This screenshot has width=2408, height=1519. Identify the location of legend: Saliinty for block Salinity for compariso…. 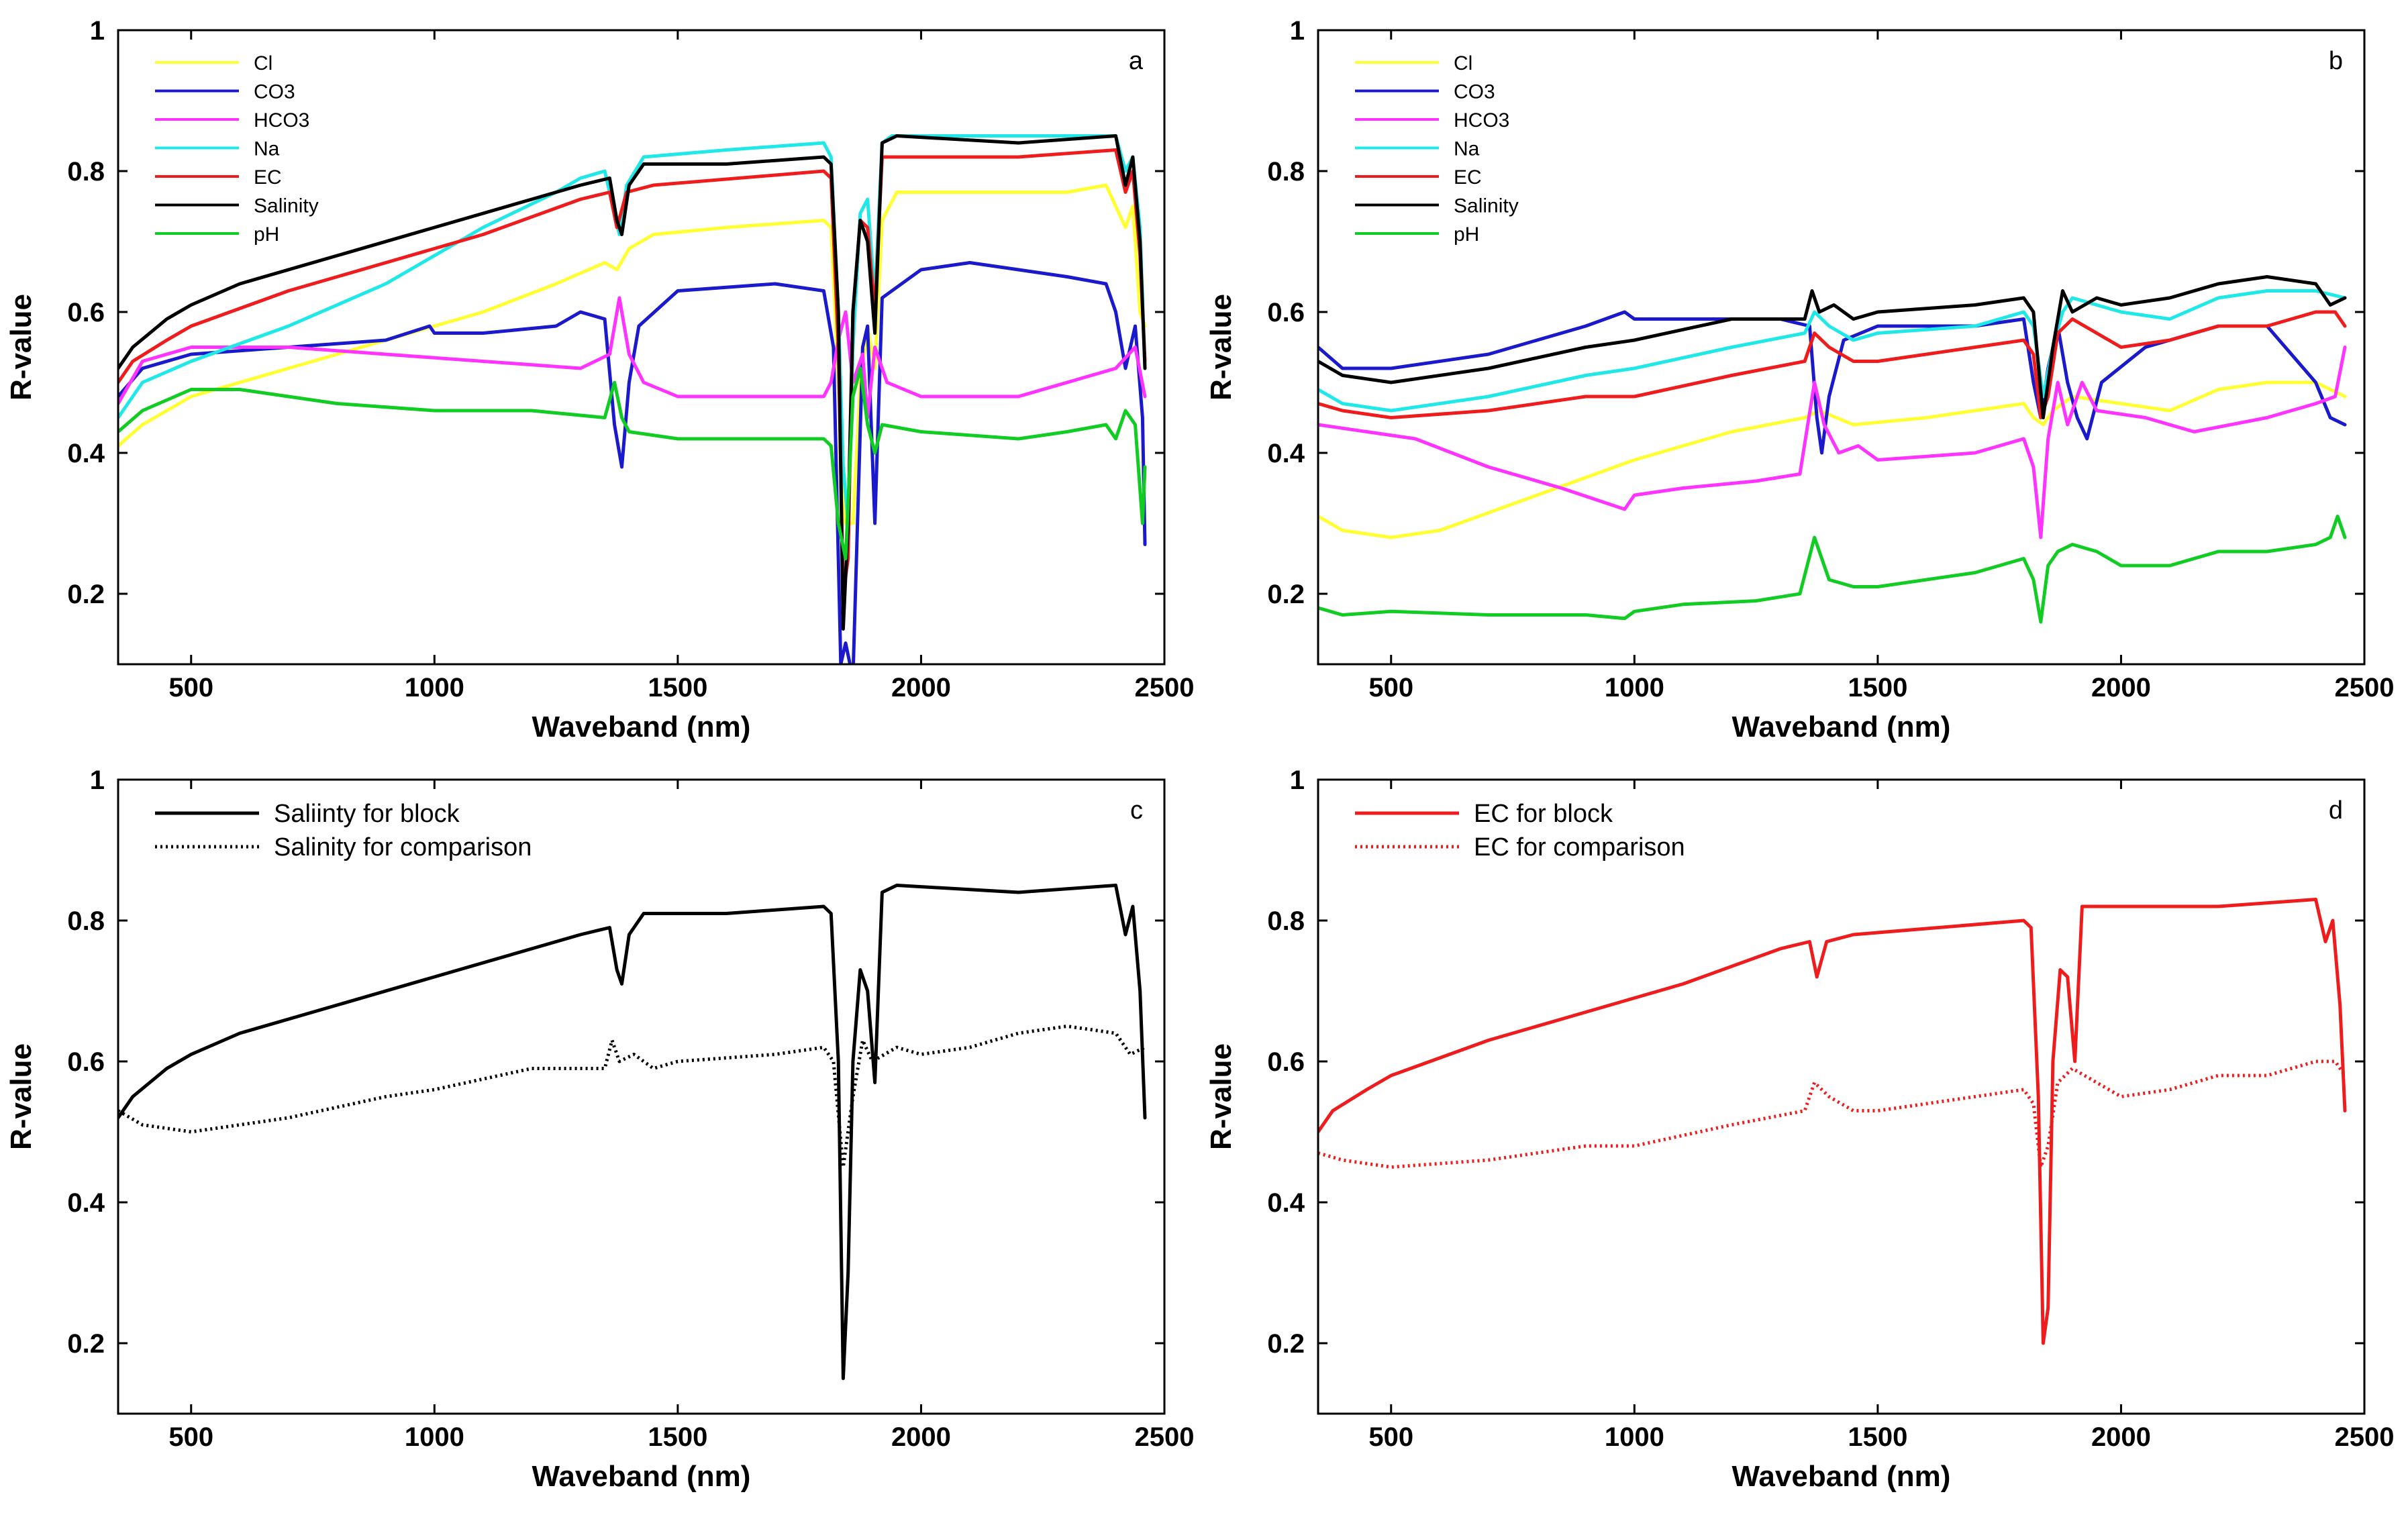
(344, 830).